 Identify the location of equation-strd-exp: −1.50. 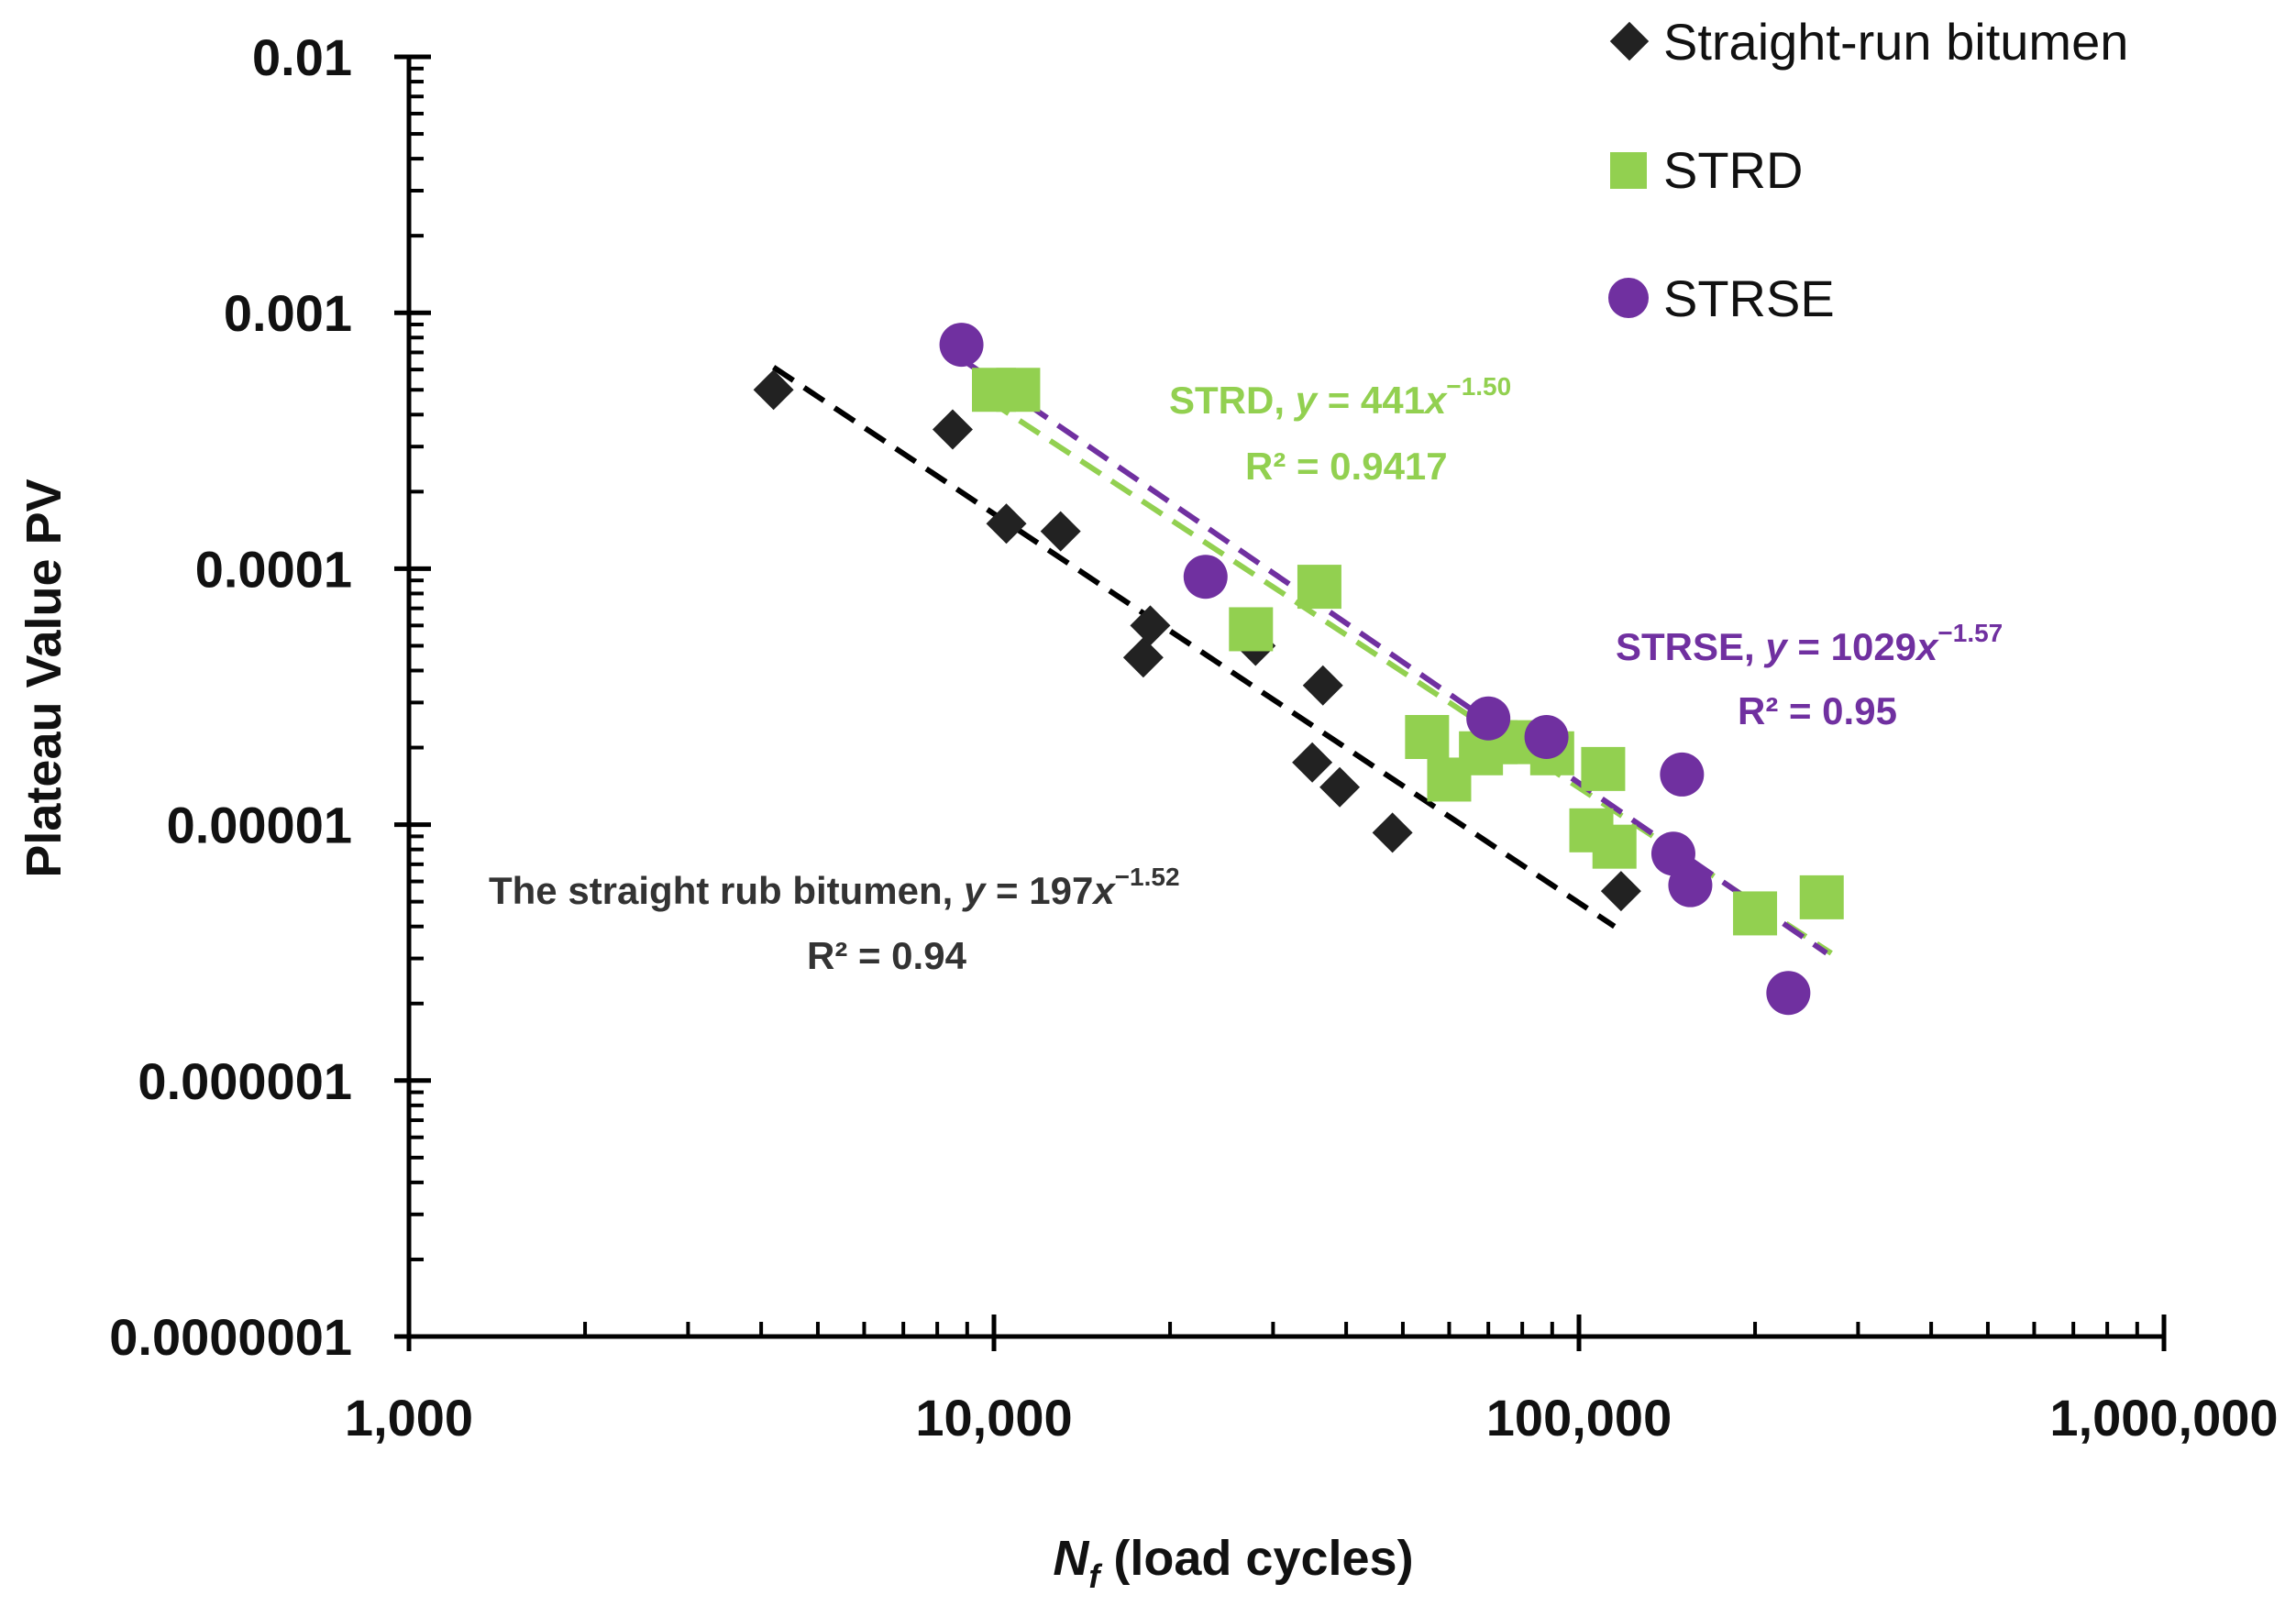
(1478, 386).